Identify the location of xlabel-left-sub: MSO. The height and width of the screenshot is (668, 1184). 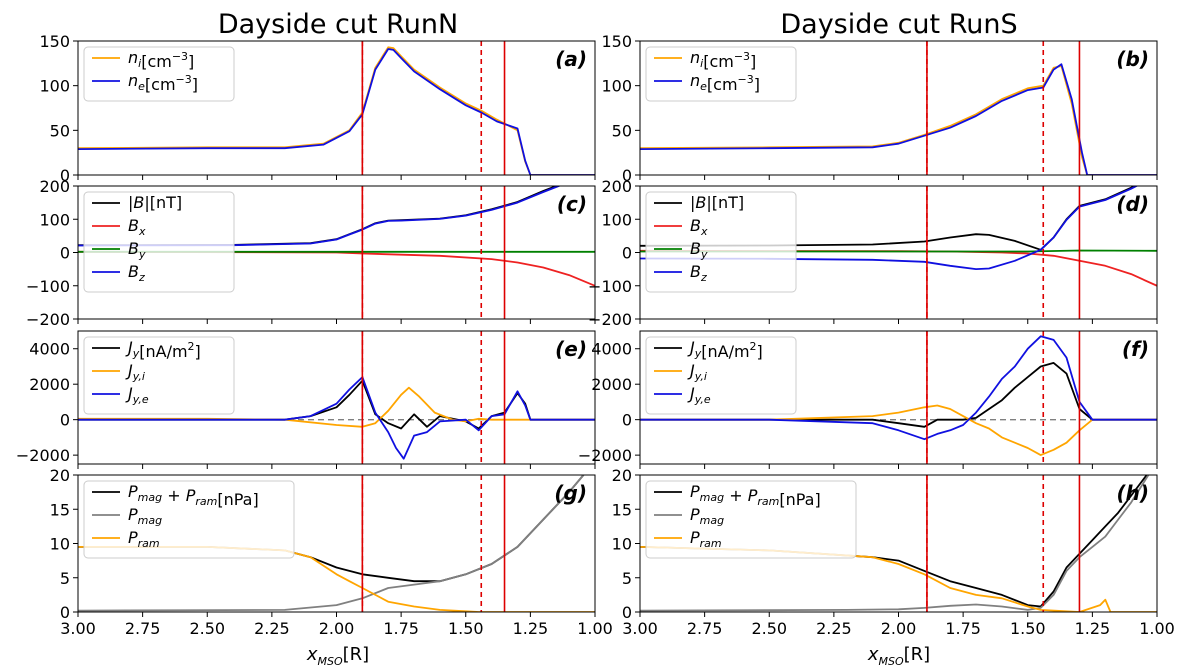
(329, 661).